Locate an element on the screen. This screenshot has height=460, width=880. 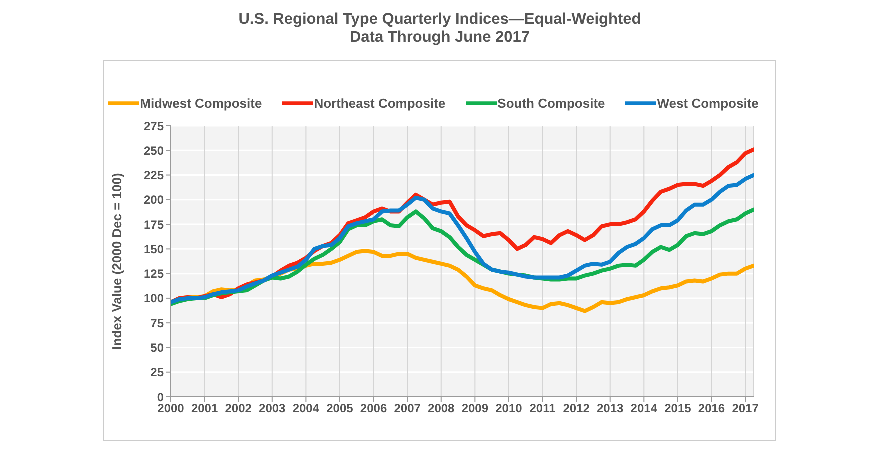
x-tick-label: 2014 is located at coordinates (644, 409).